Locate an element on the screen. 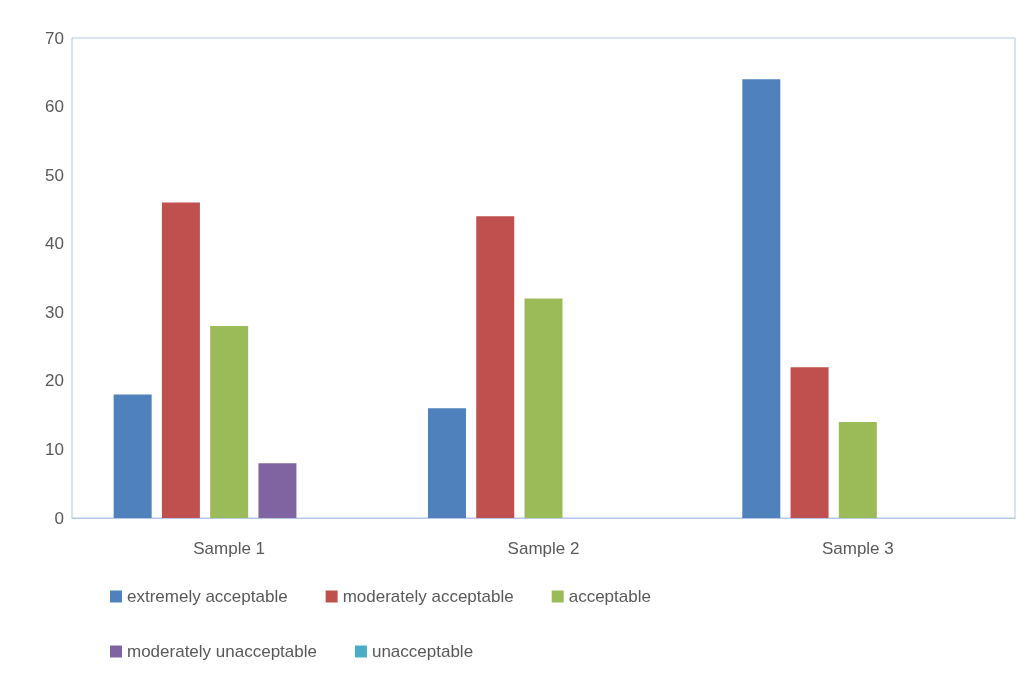 The height and width of the screenshot is (676, 1028). y-tick-label: 60 is located at coordinates (54, 107).